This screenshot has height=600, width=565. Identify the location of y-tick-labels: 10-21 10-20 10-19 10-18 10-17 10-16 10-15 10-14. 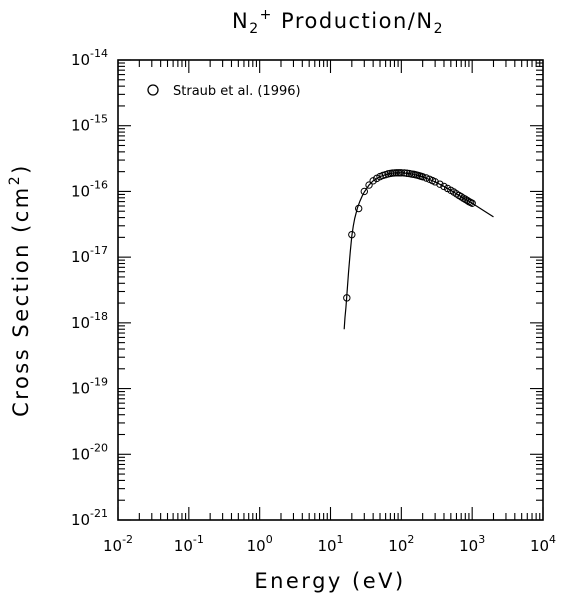
(89, 288).